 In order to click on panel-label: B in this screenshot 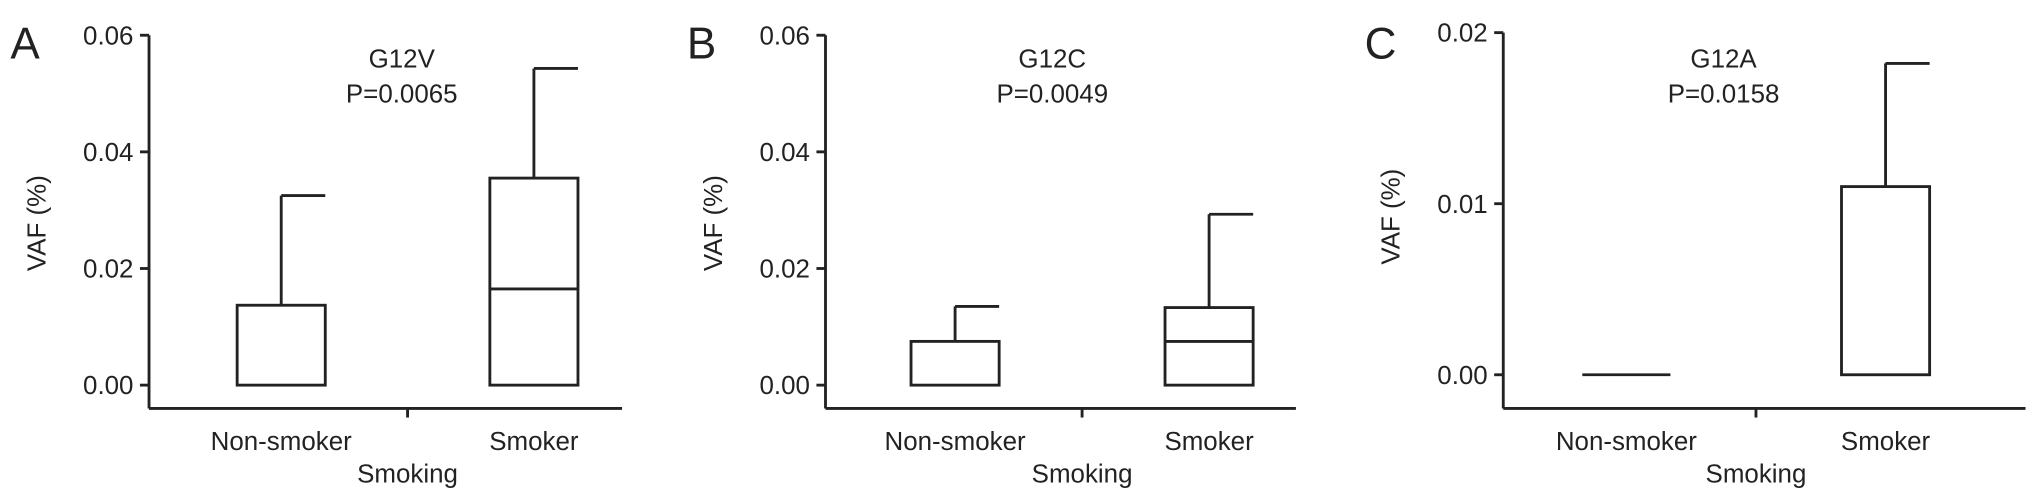, I will do `click(701, 44)`.